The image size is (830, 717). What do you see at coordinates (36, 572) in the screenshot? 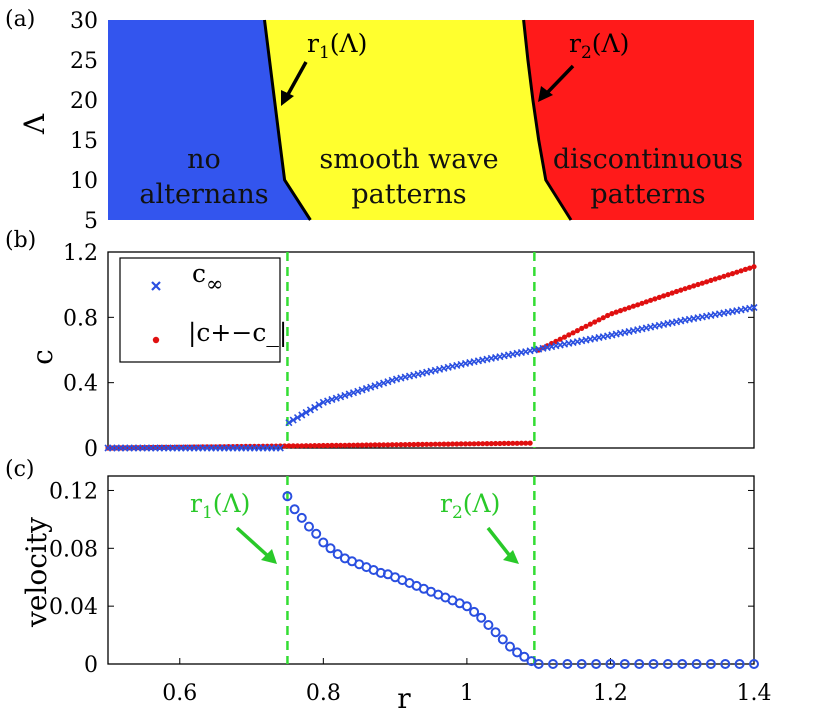
I see `panel-c-ylabel: velocity` at bounding box center [36, 572].